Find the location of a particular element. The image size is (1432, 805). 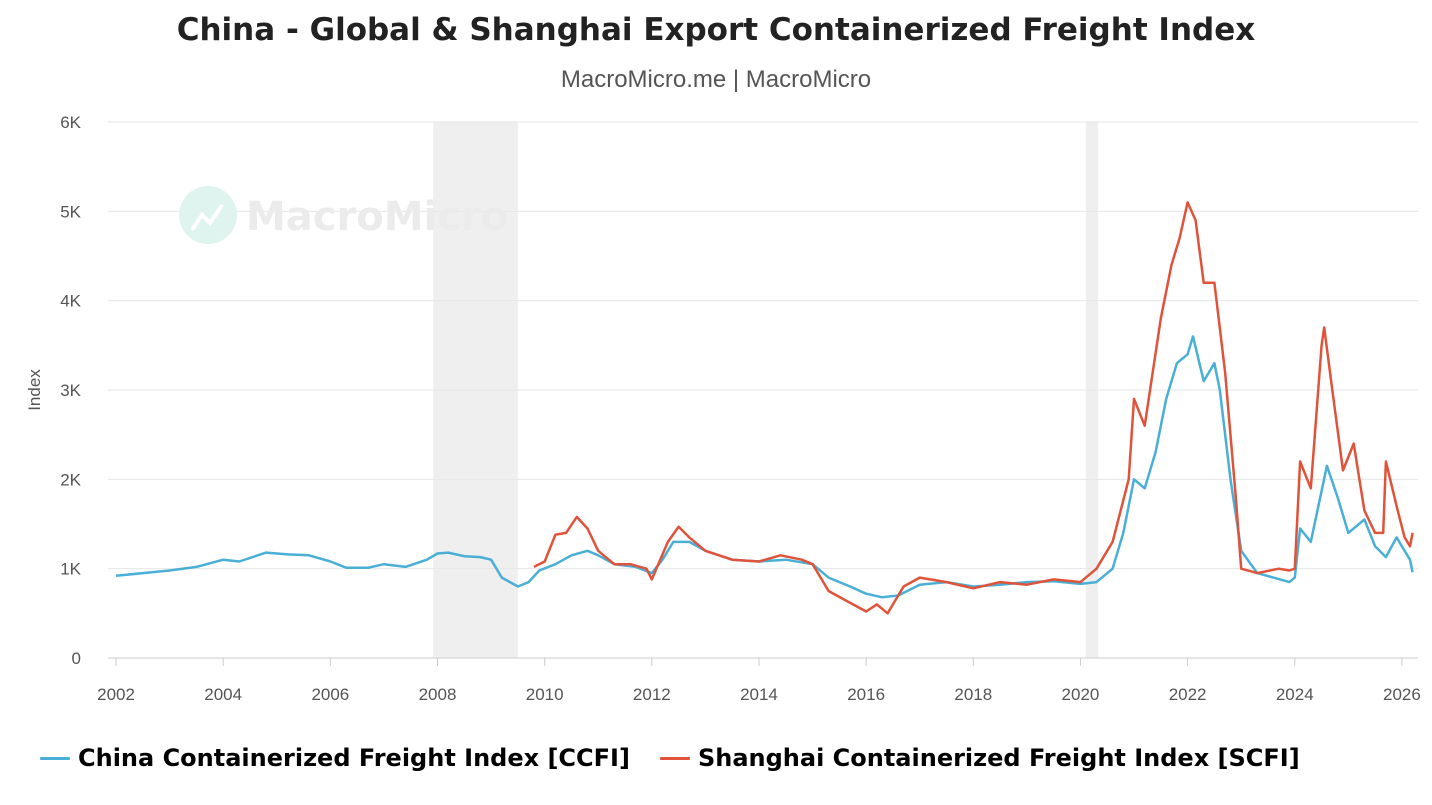

y-tick-label: 5K is located at coordinates (70, 211).